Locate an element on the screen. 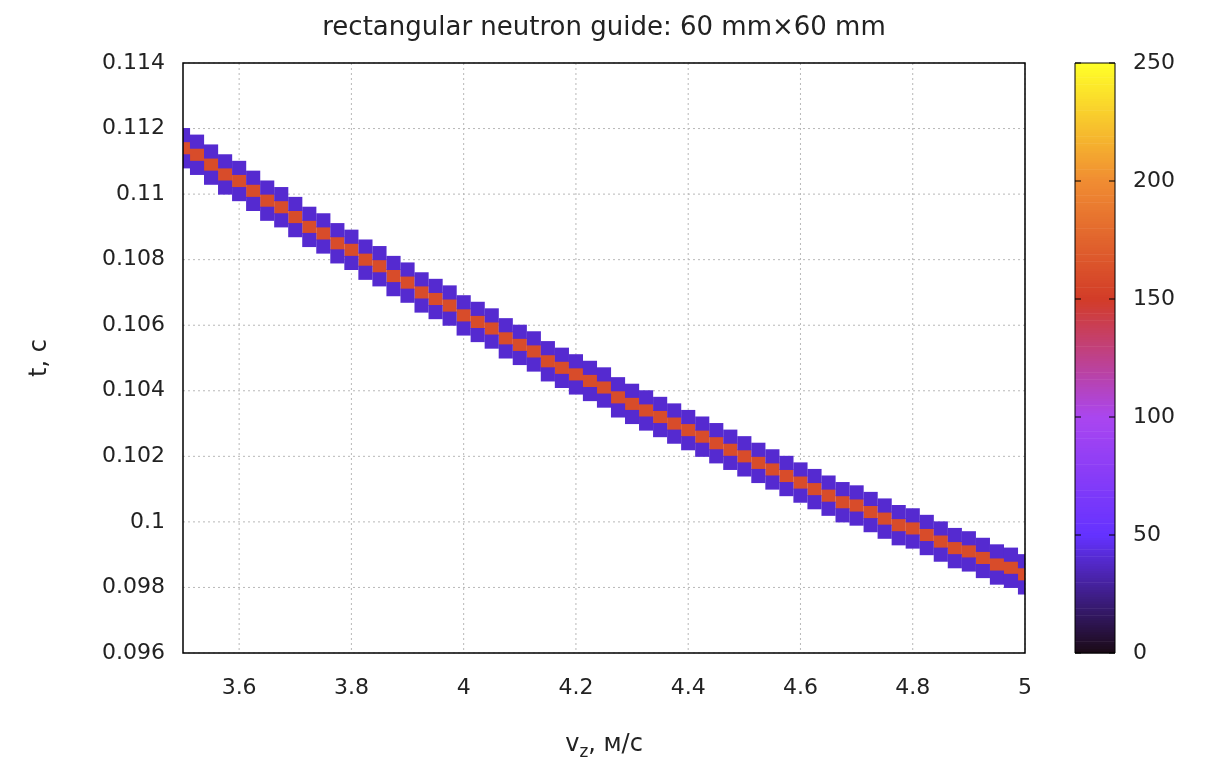 Image resolution: width=1220 pixels, height=777 pixels. y-tick-label: 0.112 is located at coordinates (133, 127).